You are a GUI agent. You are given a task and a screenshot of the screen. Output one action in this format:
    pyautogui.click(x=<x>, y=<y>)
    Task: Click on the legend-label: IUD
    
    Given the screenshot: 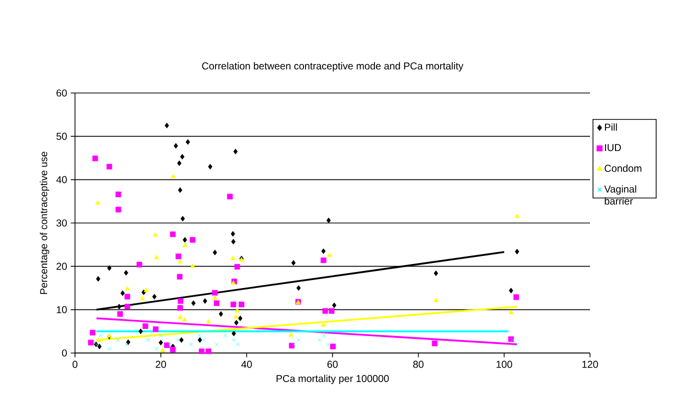 What is the action you would take?
    pyautogui.click(x=613, y=148)
    